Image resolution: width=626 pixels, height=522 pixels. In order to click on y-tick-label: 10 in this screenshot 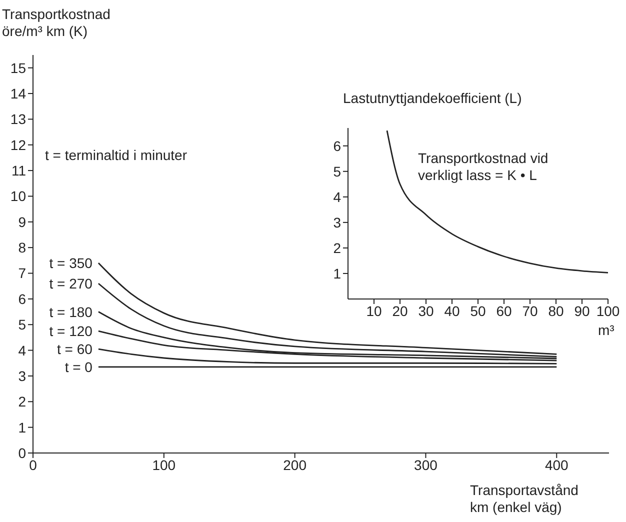, I will do `click(18, 196)`.